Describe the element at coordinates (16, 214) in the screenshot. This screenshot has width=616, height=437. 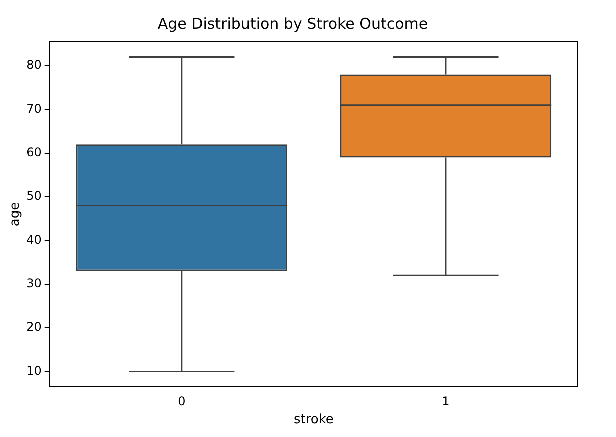
I see `y-axis-title: age` at that location.